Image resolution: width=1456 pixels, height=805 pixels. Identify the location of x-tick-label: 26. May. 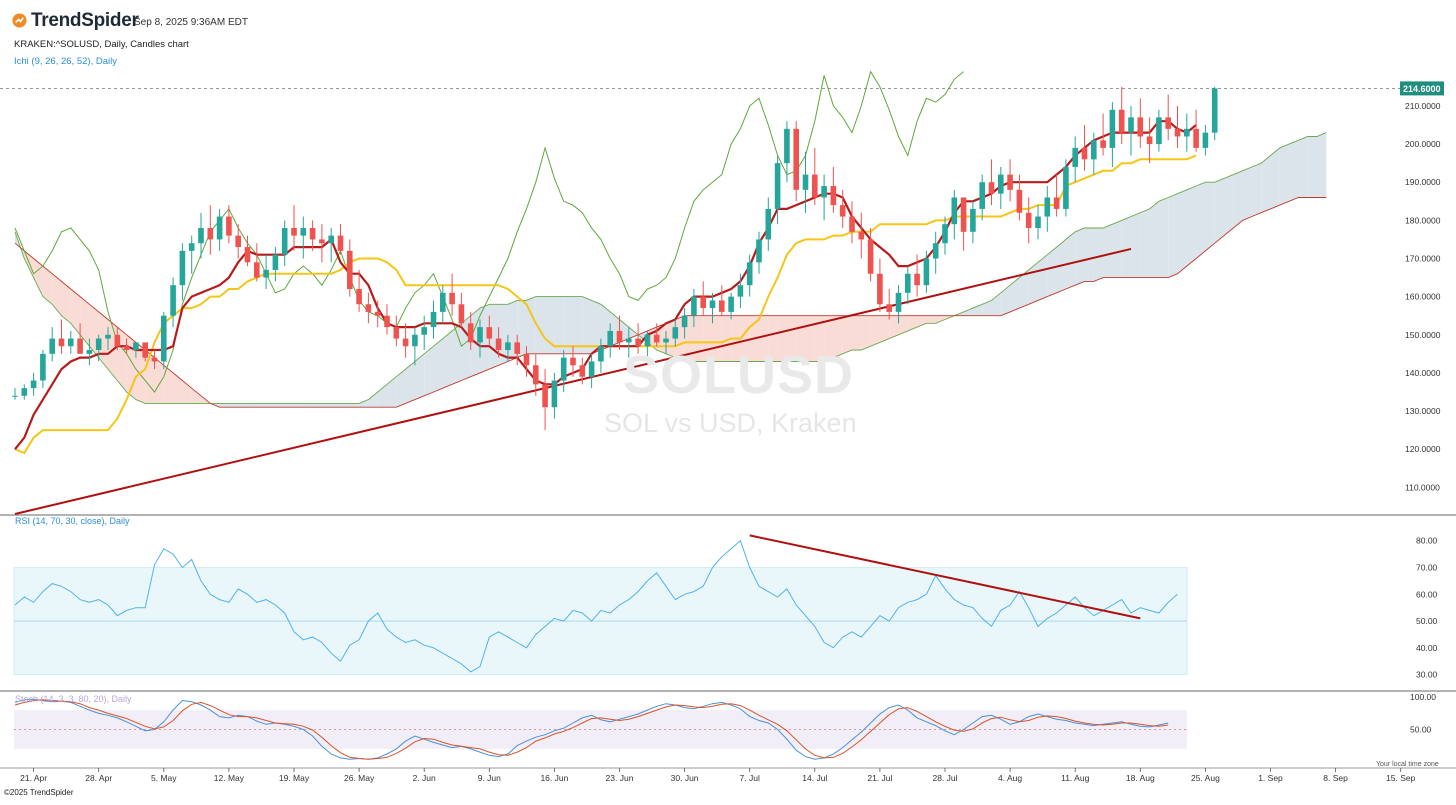
(359, 778).